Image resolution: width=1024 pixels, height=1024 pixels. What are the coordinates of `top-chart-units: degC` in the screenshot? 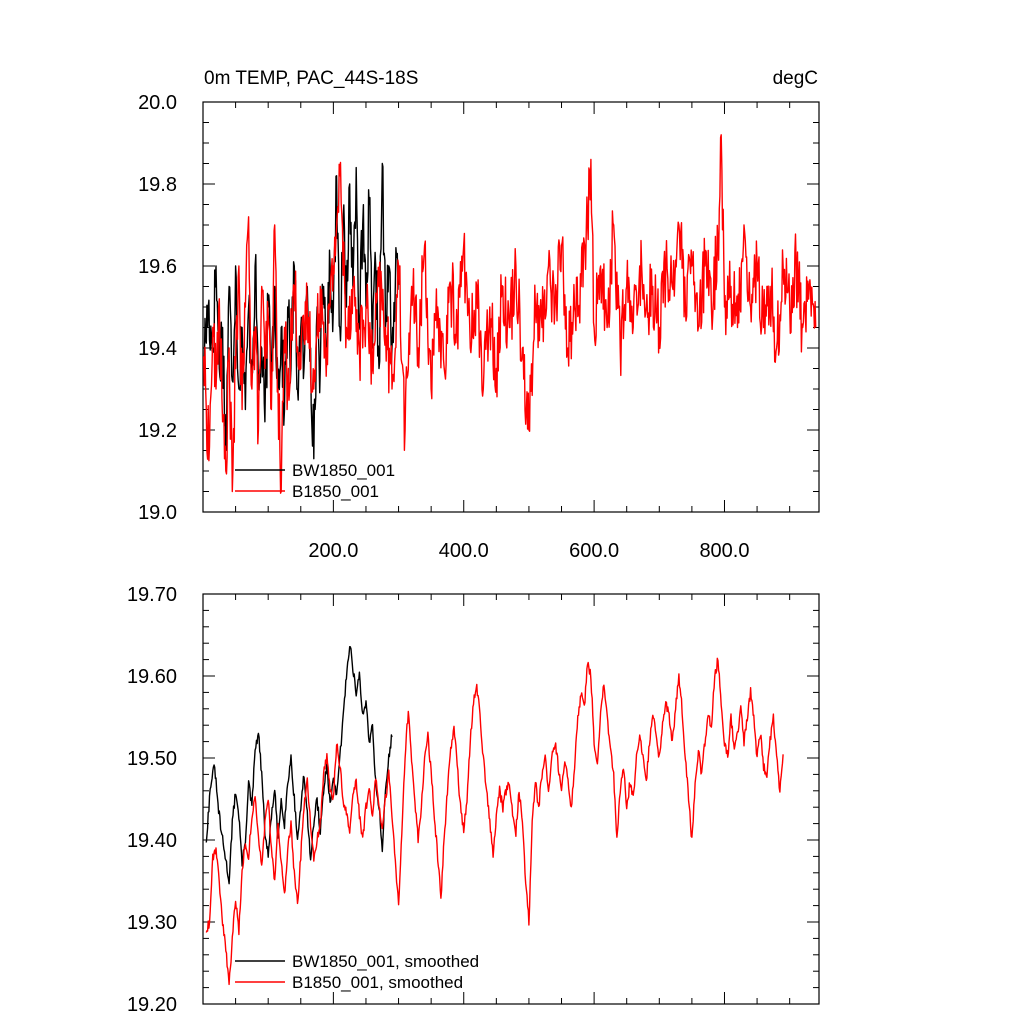 It's located at (795, 78).